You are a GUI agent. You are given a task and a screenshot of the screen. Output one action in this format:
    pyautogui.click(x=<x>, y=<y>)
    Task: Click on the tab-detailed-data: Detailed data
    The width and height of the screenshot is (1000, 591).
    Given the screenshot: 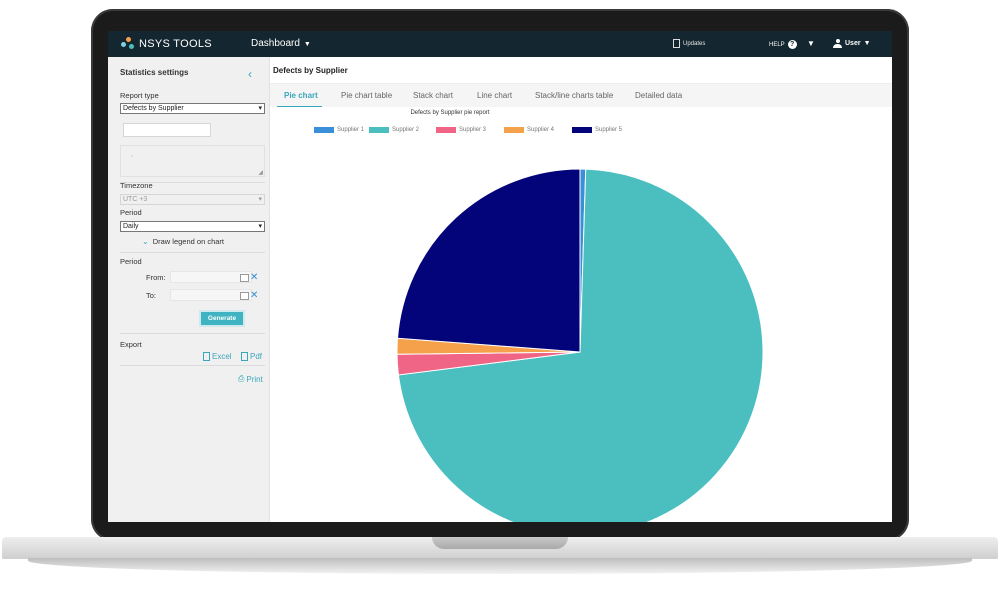 What is the action you would take?
    pyautogui.click(x=659, y=95)
    